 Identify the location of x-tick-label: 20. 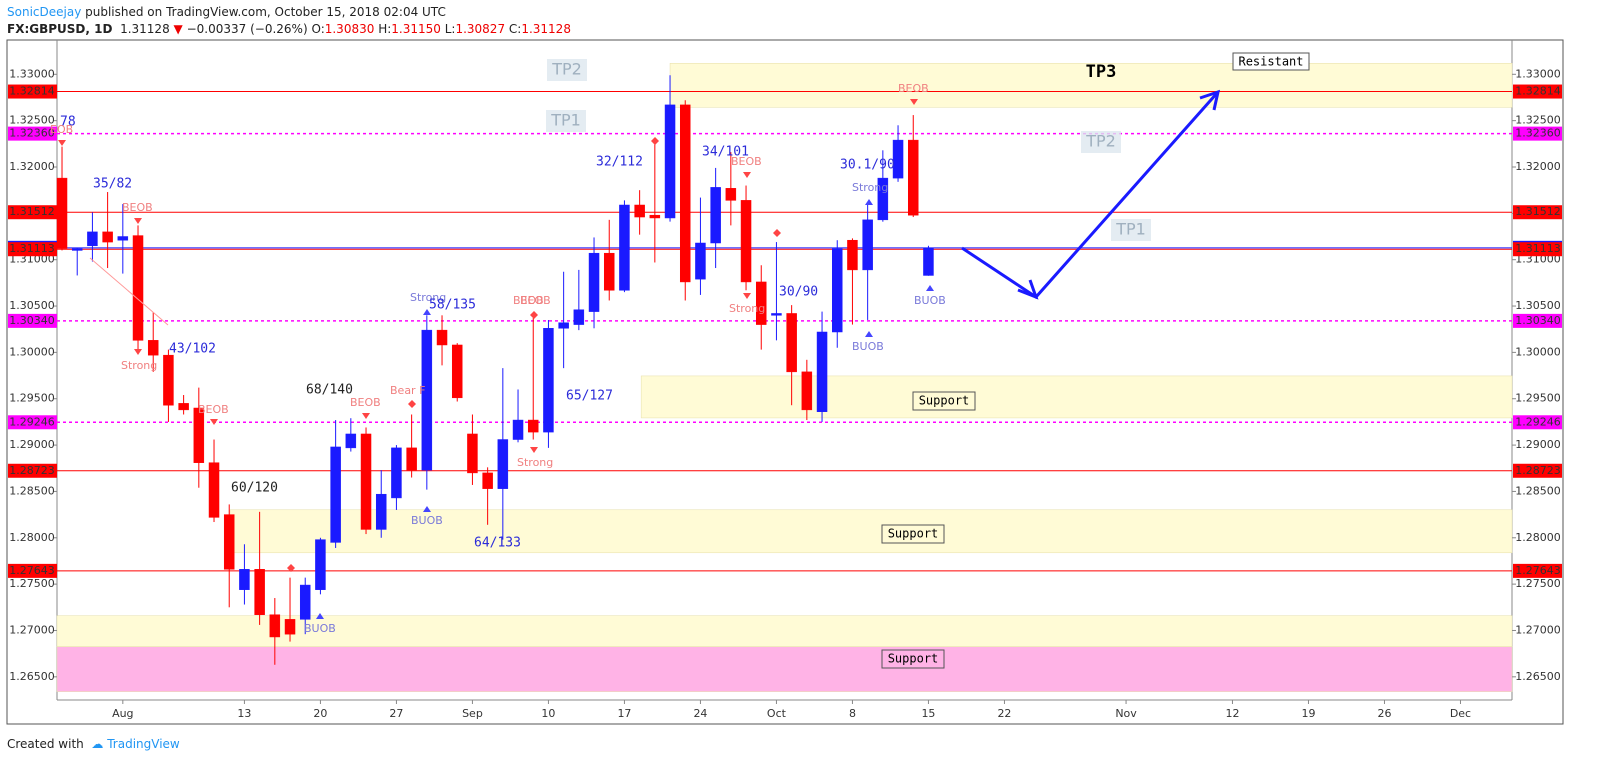
(320, 713).